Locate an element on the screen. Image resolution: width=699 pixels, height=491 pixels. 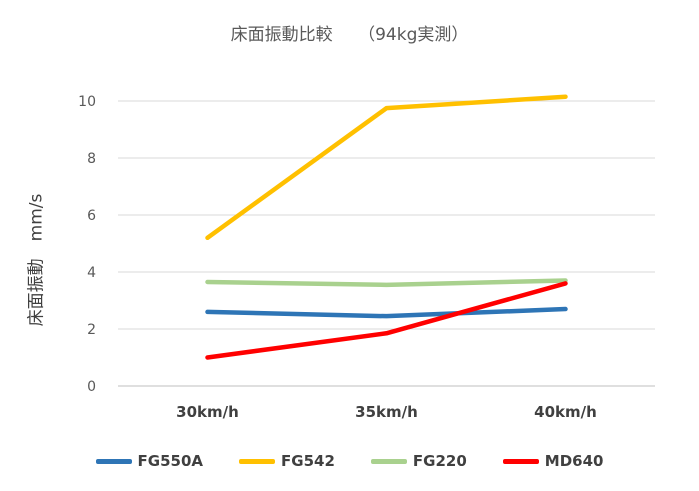
legend-item: FG220 is located at coordinates (418, 461).